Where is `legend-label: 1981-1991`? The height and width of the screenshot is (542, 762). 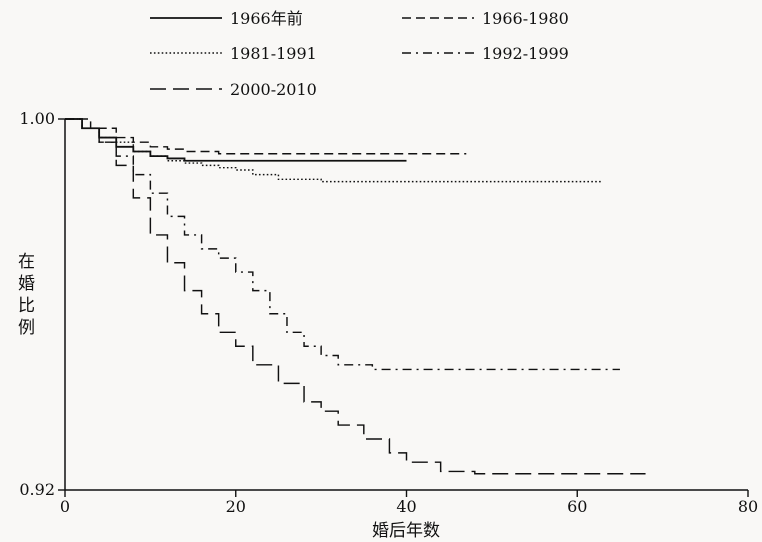
legend-label: 1981-1991 is located at coordinates (273, 53).